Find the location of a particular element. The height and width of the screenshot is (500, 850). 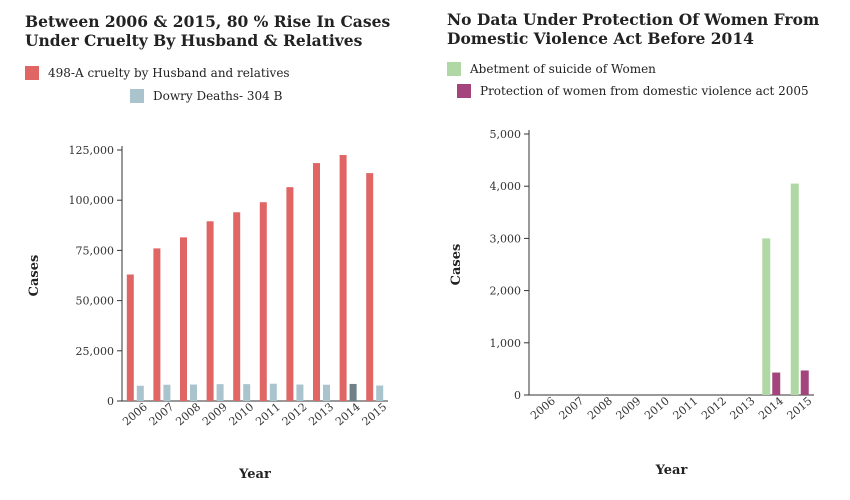

y-tick-label: 3,000 is located at coordinates (506, 238).